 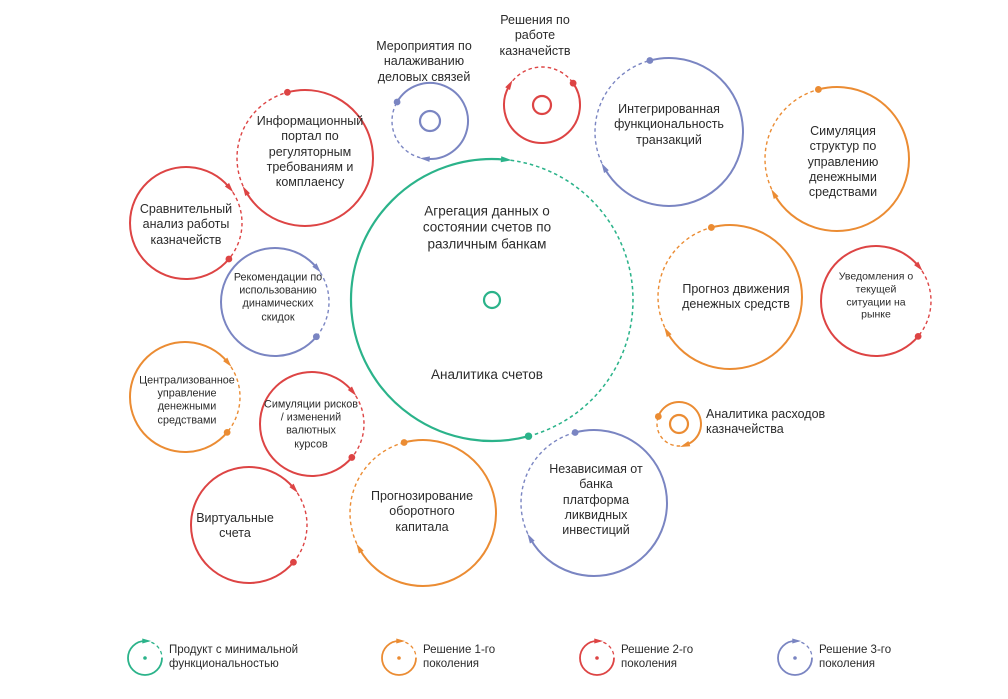 I want to click on legend-blue-solid-arc, so click(x=795, y=658).